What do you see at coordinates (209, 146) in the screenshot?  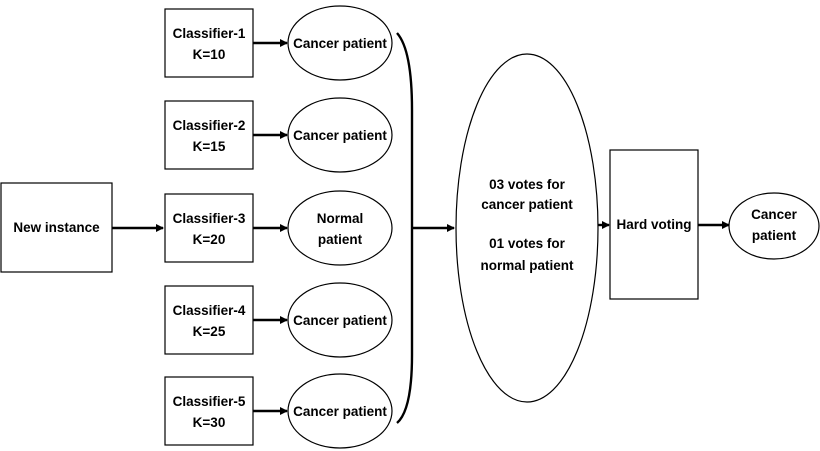 I see `classifier-2-k: K=15` at bounding box center [209, 146].